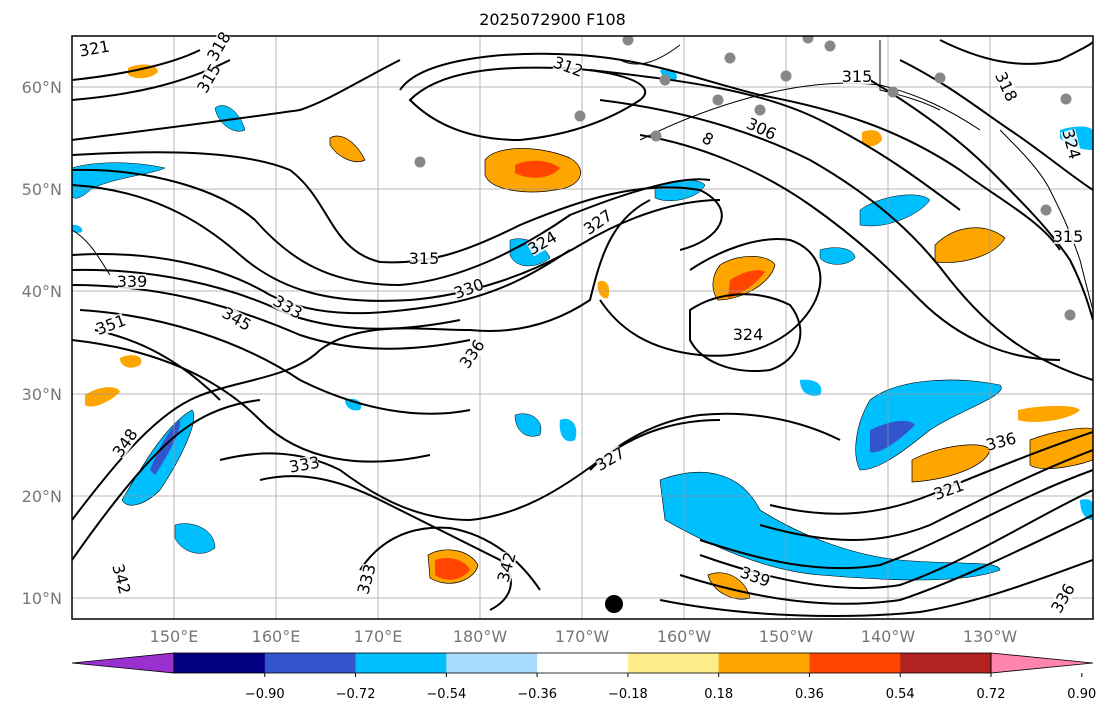  Describe the element at coordinates (809, 694) in the screenshot. I see `colorbar-tick-label: 0.36` at that location.